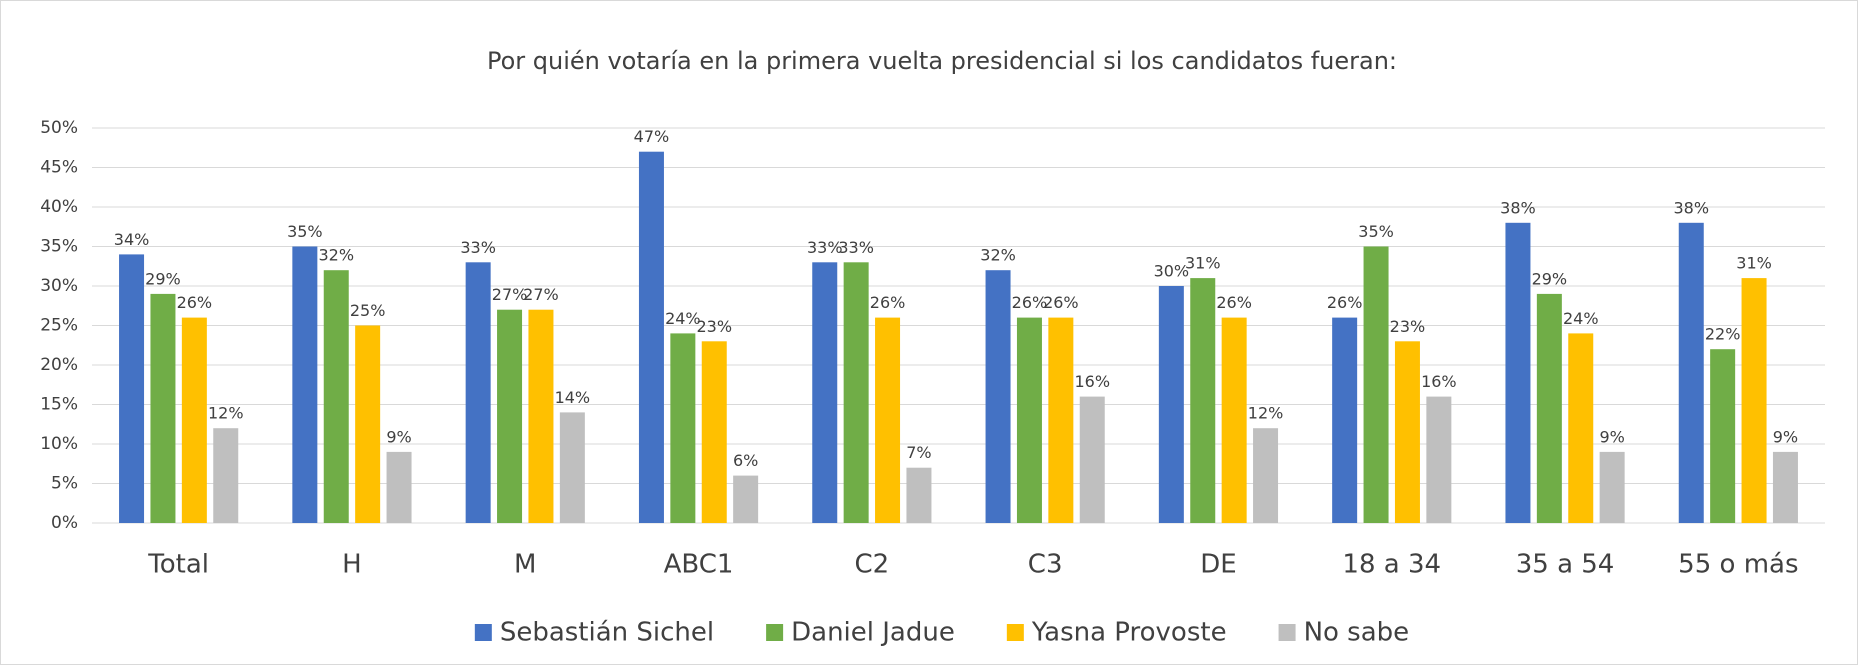  Describe the element at coordinates (59, 128) in the screenshot. I see `y-tick-label: 50%` at that location.